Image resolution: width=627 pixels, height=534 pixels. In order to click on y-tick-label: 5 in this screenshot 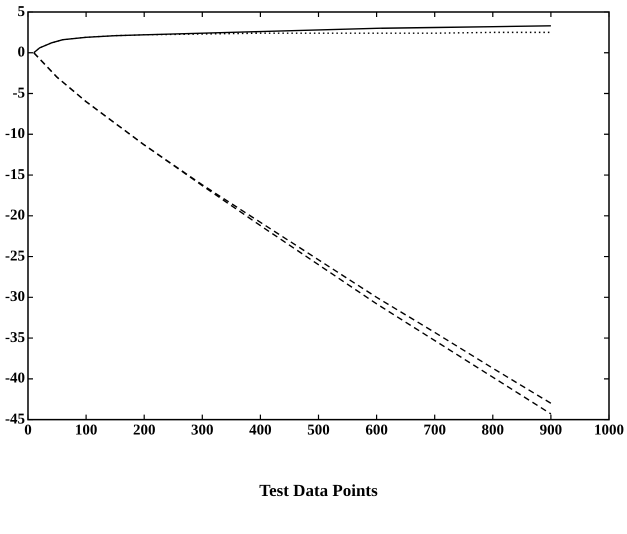, I will do `click(21, 12)`.